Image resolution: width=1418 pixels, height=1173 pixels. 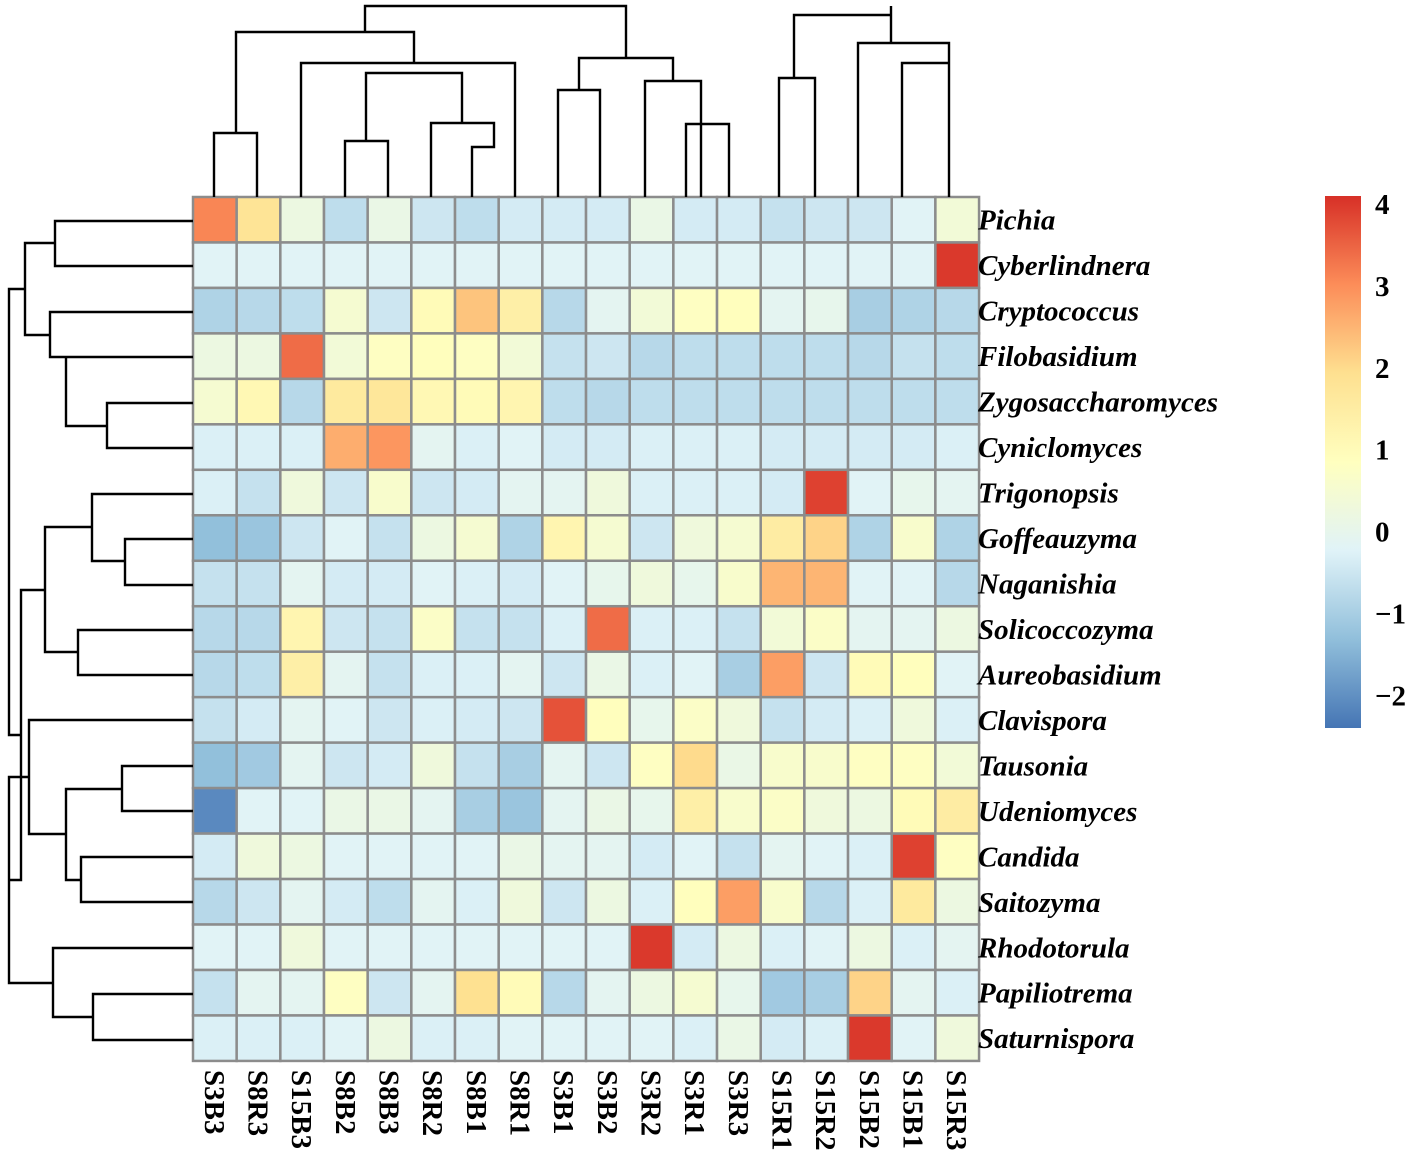 What do you see at coordinates (581, 100) in the screenshot?
I see `column-dendrogram` at bounding box center [581, 100].